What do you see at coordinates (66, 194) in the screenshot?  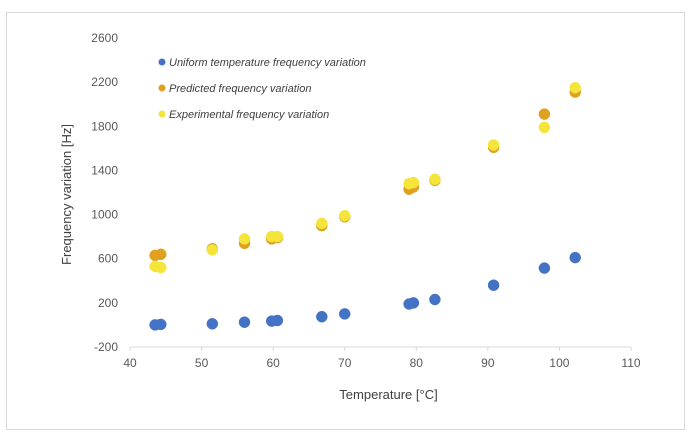 I see `y-axis-title: Frequency variation [Hz]` at bounding box center [66, 194].